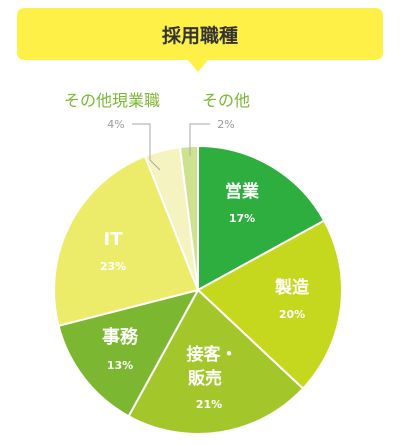  What do you see at coordinates (212, 354) in the screenshot?
I see `slice-label-2: 接客・` at bounding box center [212, 354].